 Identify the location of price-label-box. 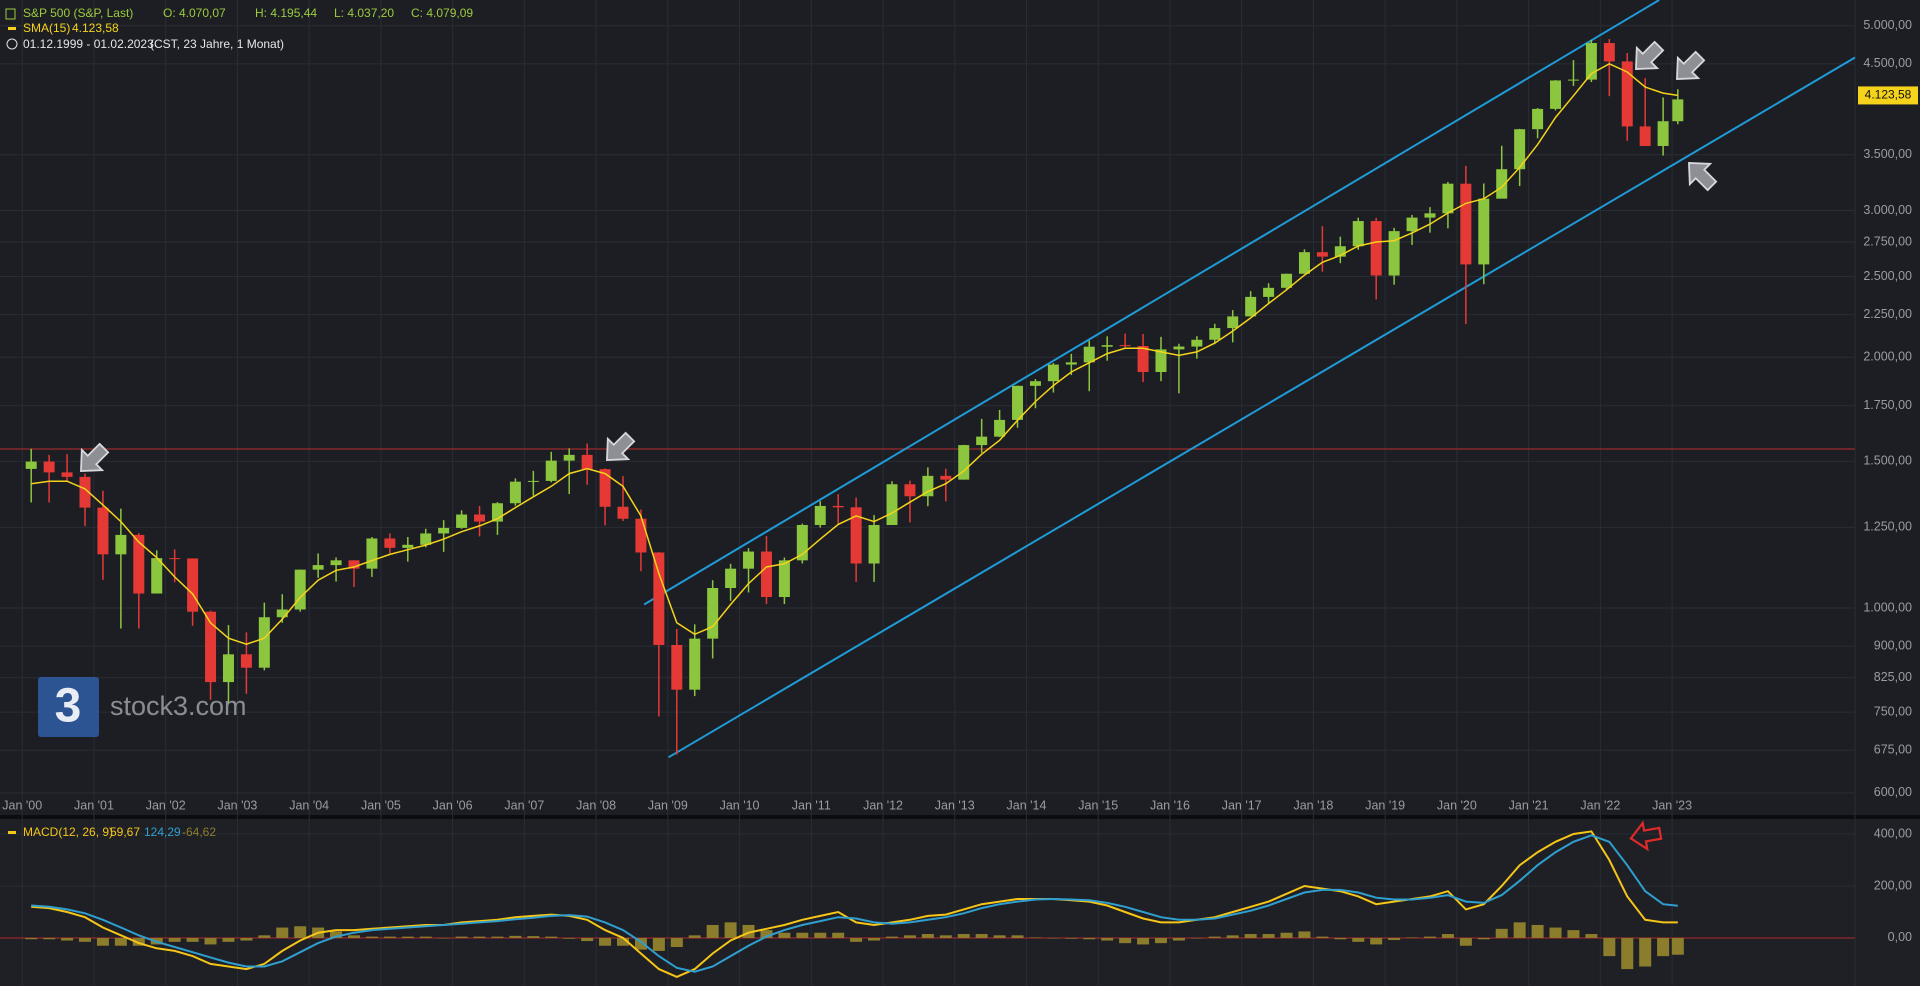
(1888, 95).